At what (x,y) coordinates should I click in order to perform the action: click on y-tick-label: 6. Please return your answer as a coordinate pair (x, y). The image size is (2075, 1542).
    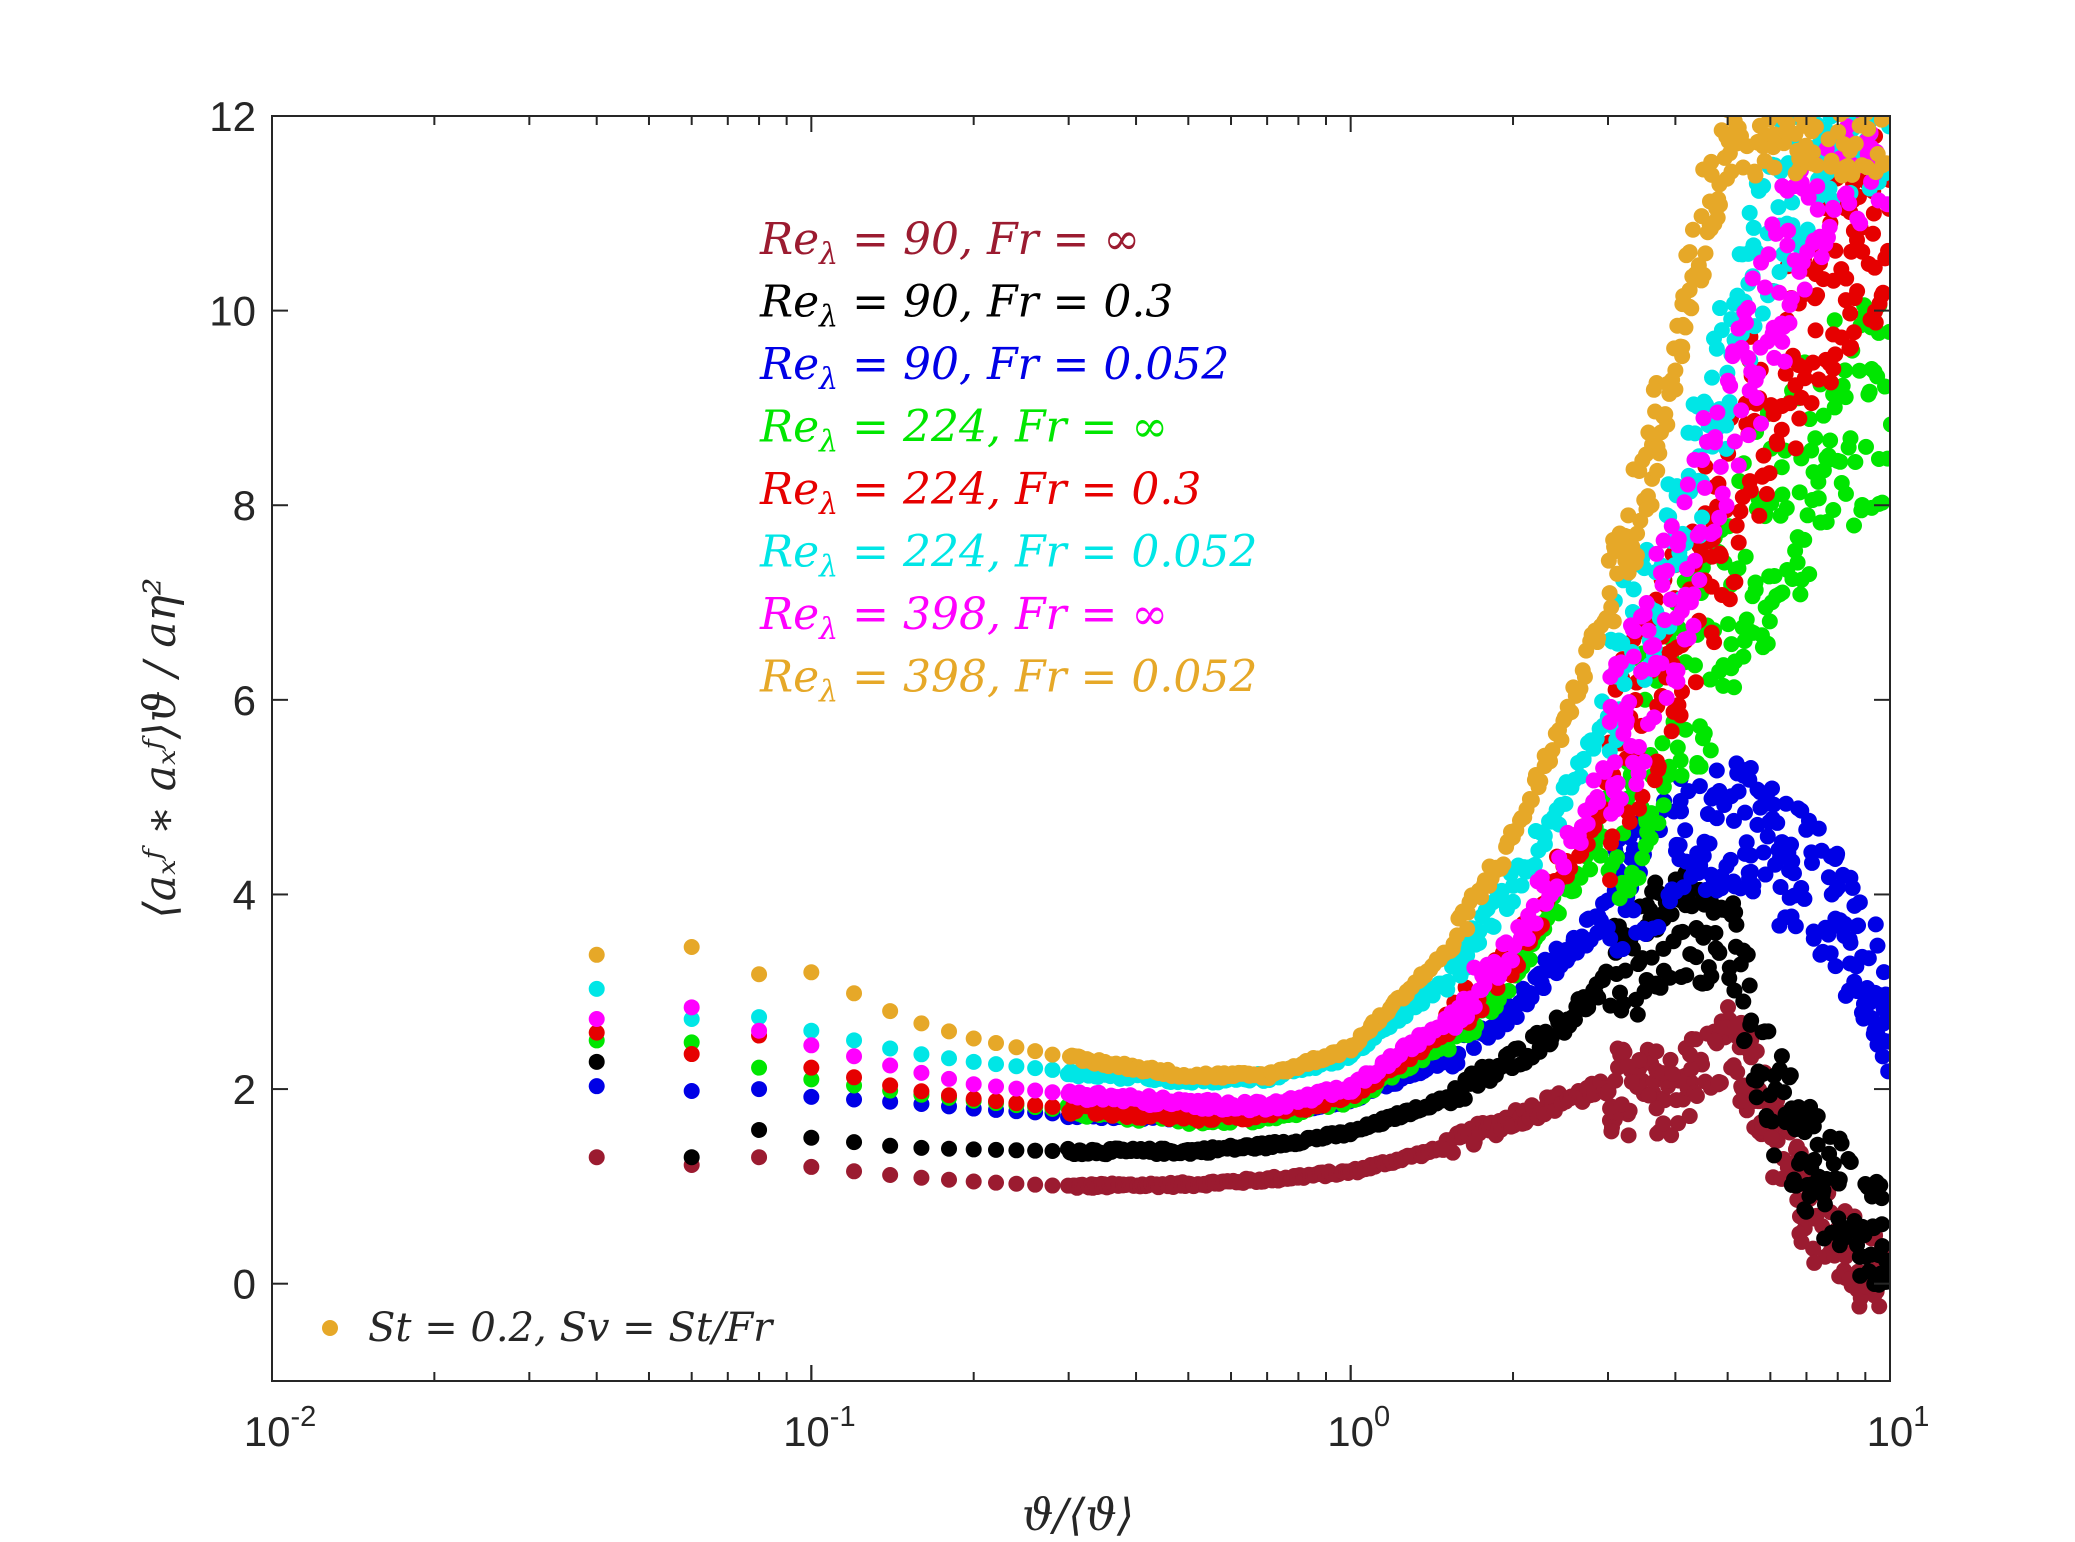
    Looking at the image, I should click on (244, 700).